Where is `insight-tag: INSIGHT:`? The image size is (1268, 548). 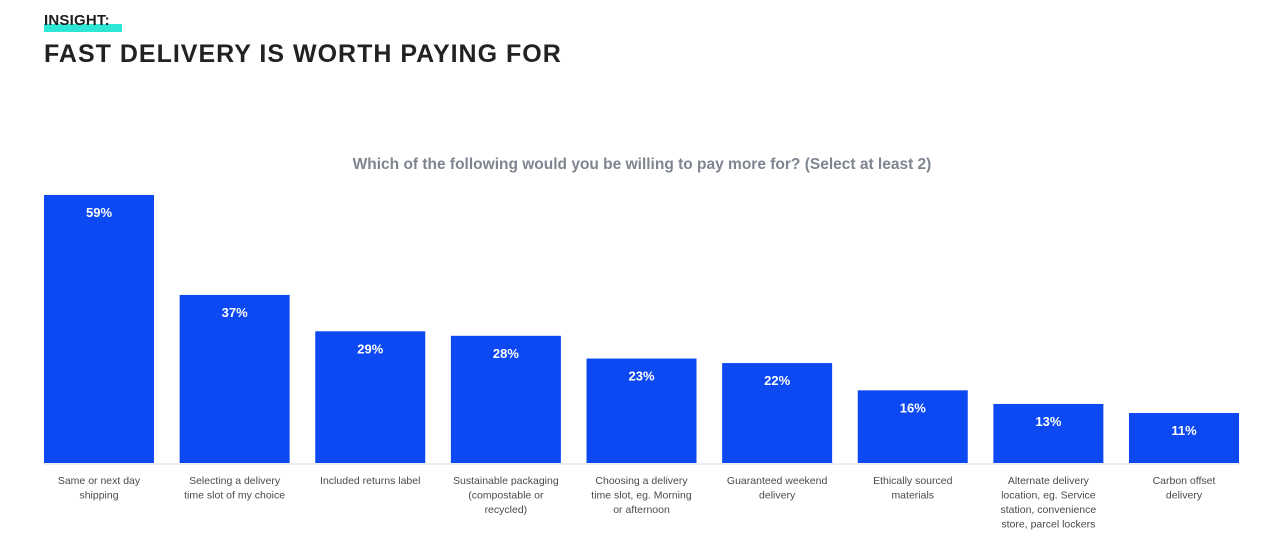 insight-tag: INSIGHT: is located at coordinates (83, 22).